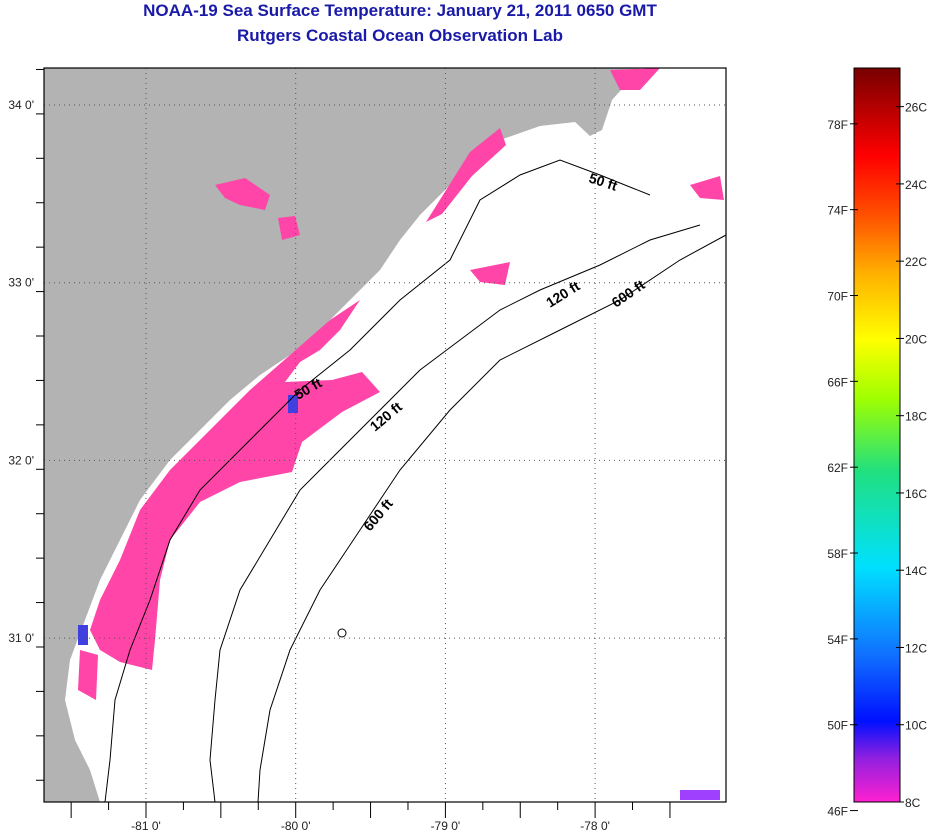  What do you see at coordinates (916, 262) in the screenshot?
I see `celsius-label: 22C` at bounding box center [916, 262].